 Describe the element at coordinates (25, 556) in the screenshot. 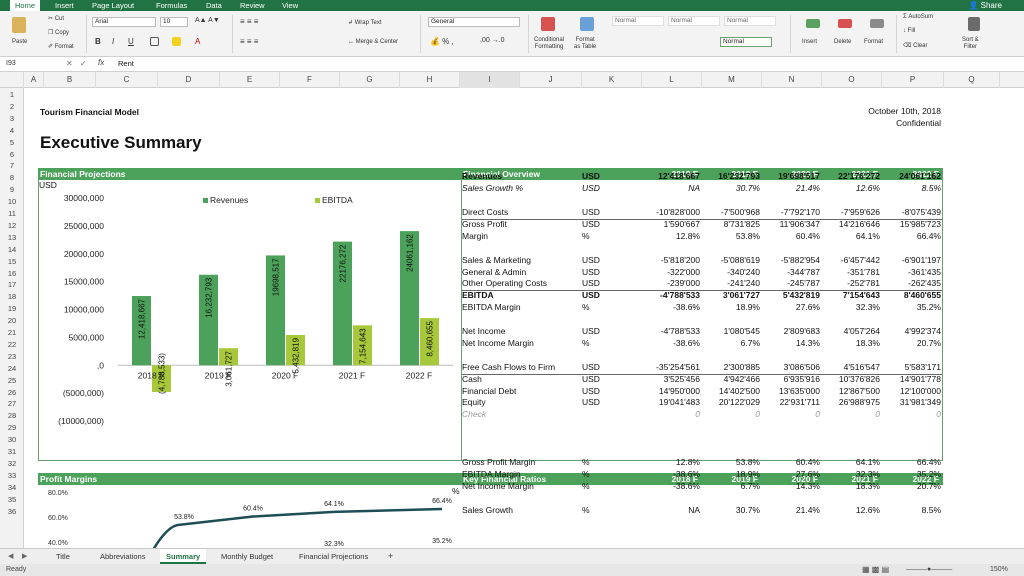

I see `scroll-right-icon: ▶` at that location.